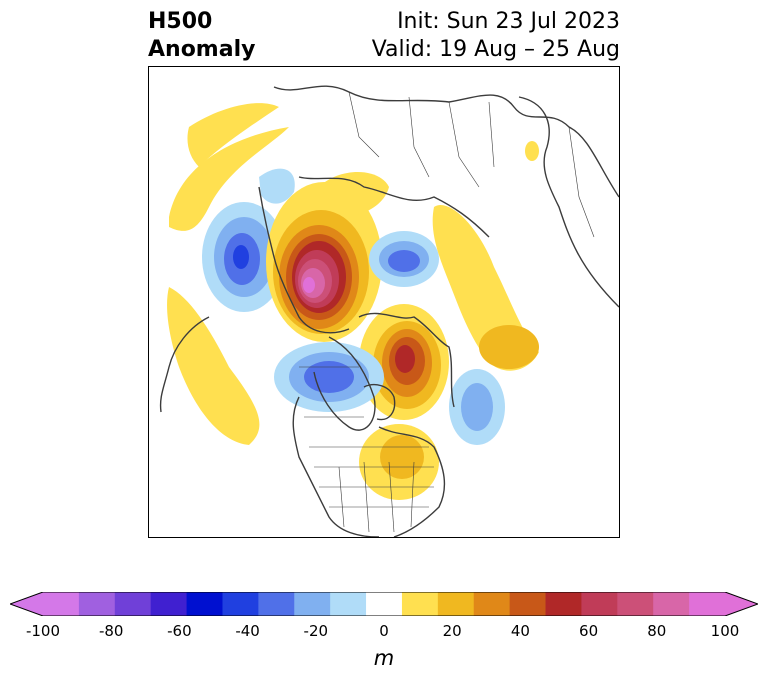 This screenshot has height=684, width=768. Describe the element at coordinates (495, 49) in the screenshot. I see `valid-range: Valid: 19 Aug – 25 Aug` at that location.